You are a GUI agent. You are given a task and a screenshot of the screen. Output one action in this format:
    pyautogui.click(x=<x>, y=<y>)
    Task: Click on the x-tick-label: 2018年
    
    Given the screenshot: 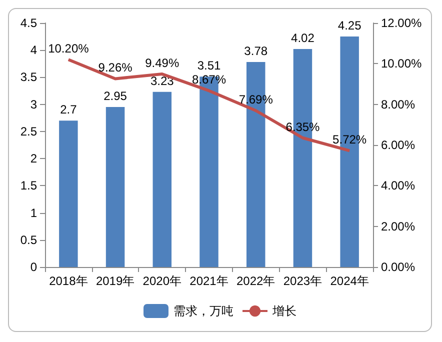 What is the action you would take?
    pyautogui.click(x=68, y=281)
    